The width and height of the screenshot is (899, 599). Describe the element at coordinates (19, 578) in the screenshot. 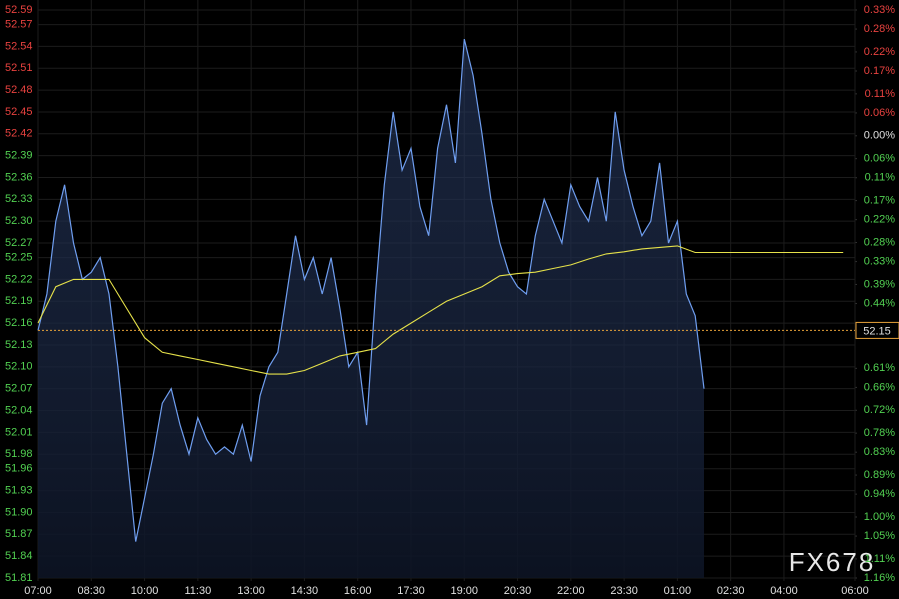

I see `y-tick-label: 51.81` at that location.